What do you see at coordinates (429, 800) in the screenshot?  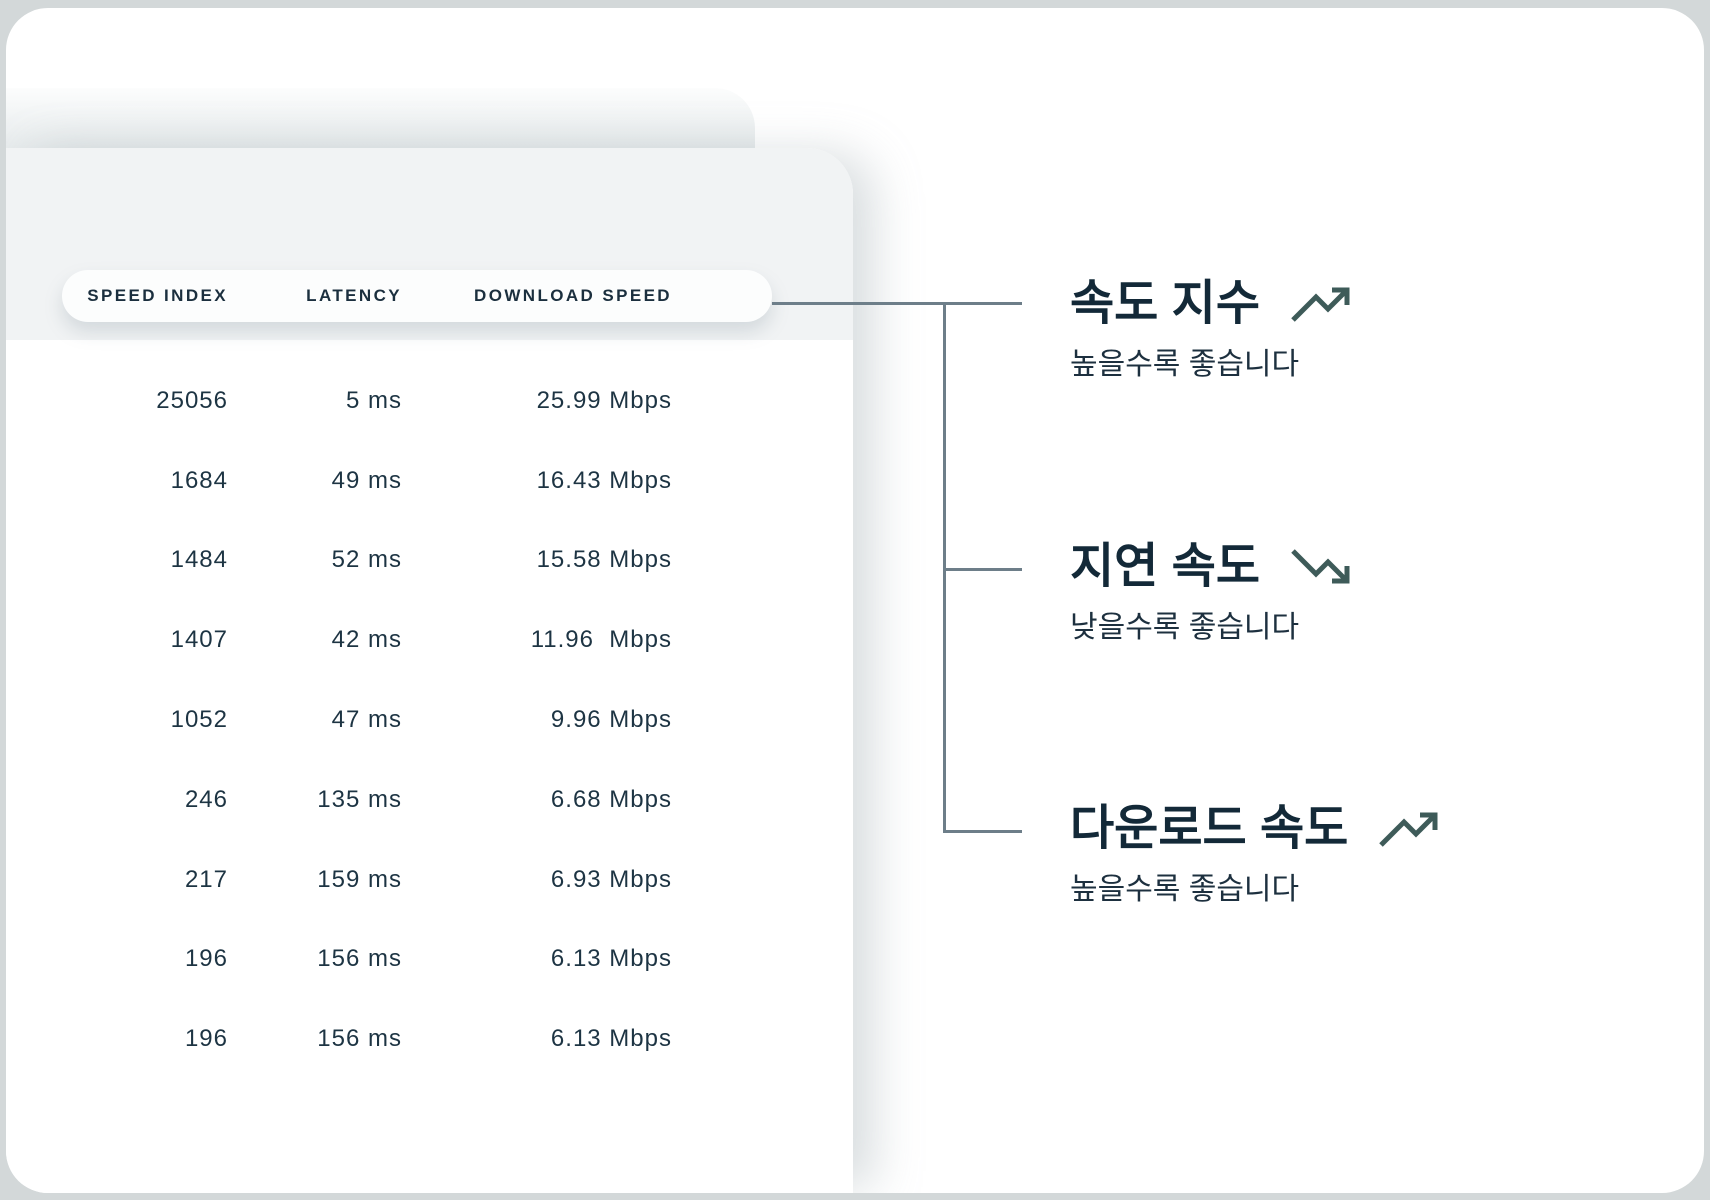 I see `table-row: 246 135 ms 6.68 Mbps` at bounding box center [429, 800].